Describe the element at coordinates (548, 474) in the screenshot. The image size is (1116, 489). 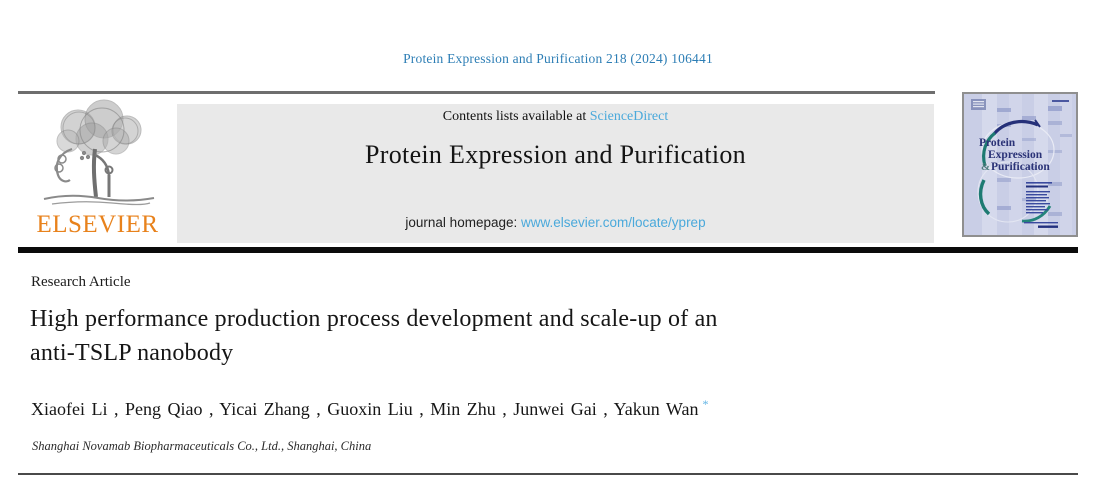
I see `section-divider-rule` at that location.